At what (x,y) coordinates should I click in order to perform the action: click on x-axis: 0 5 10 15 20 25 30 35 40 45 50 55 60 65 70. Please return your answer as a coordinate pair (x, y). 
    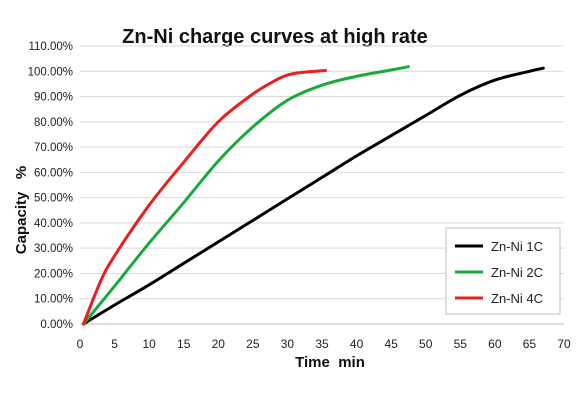
    Looking at the image, I should click on (324, 337).